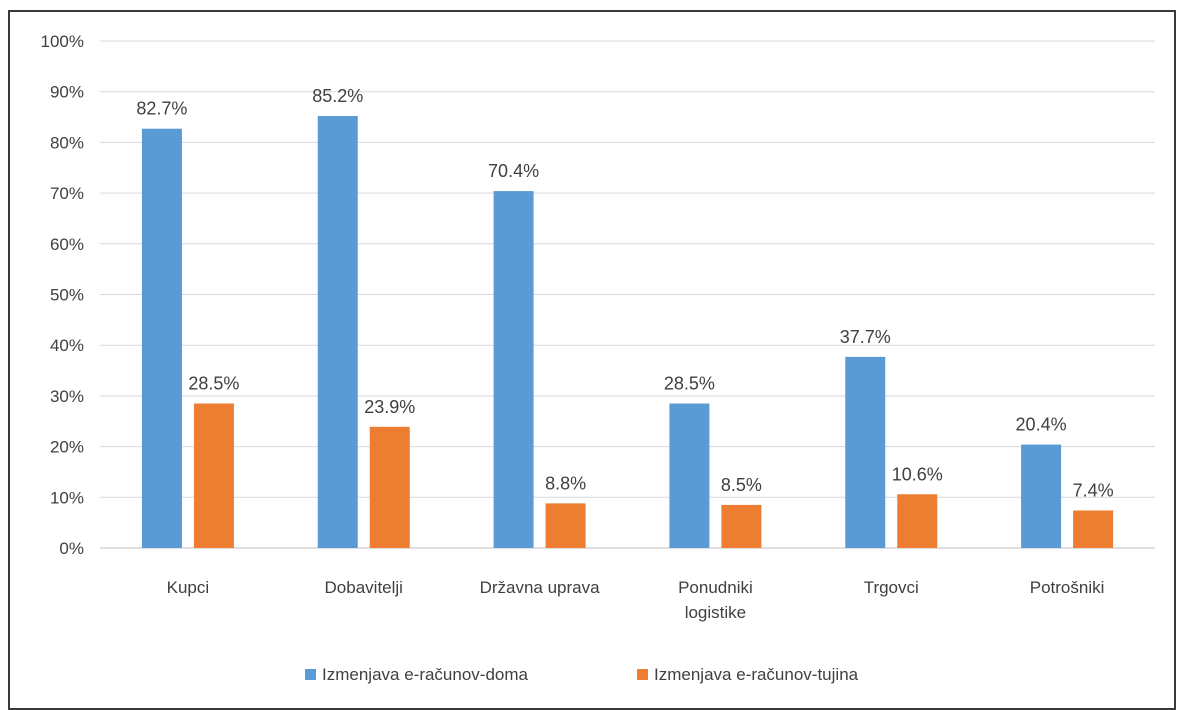 The width and height of the screenshot is (1186, 710). I want to click on category-label: logistike, so click(715, 612).